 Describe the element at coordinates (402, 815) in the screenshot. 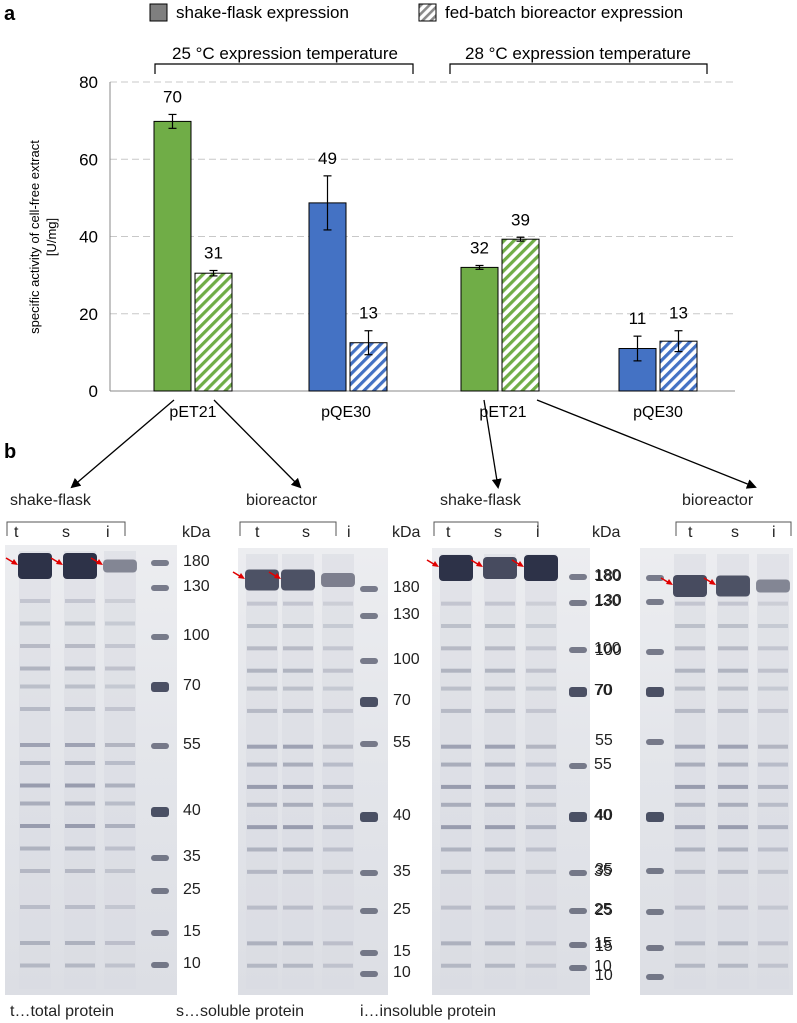

I see `gel-2-marker-label-40: 40` at that location.